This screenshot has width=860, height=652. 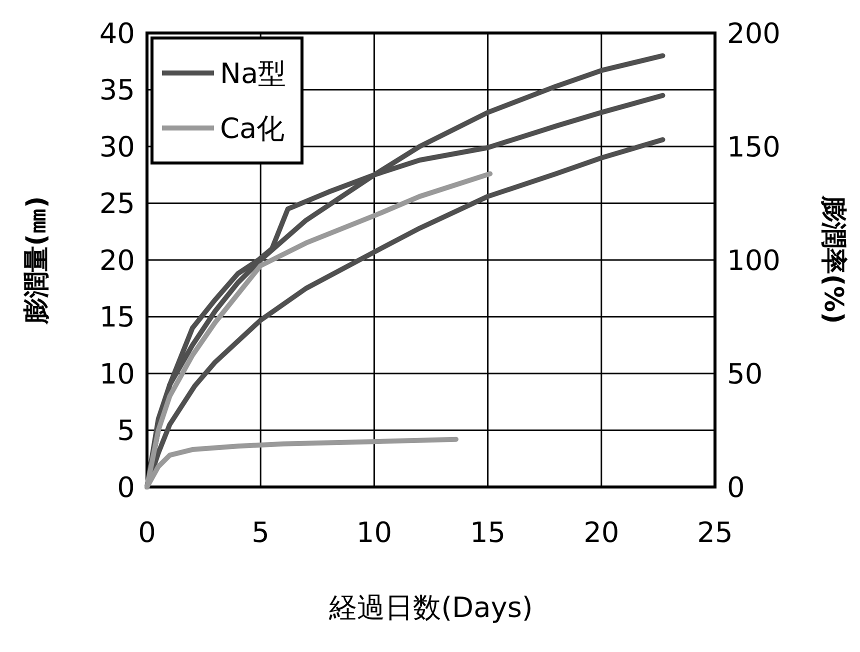 What do you see at coordinates (745, 373) in the screenshot?
I see `y2-tick-label: 50` at bounding box center [745, 373].